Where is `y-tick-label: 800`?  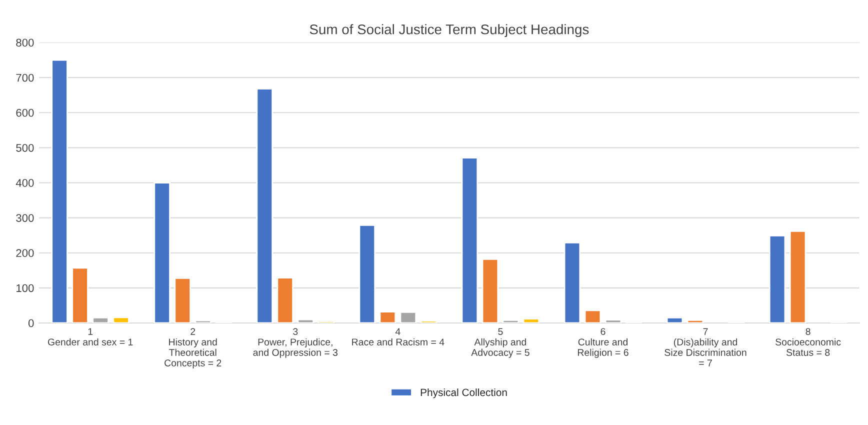
y-tick-label: 800 is located at coordinates (25, 42).